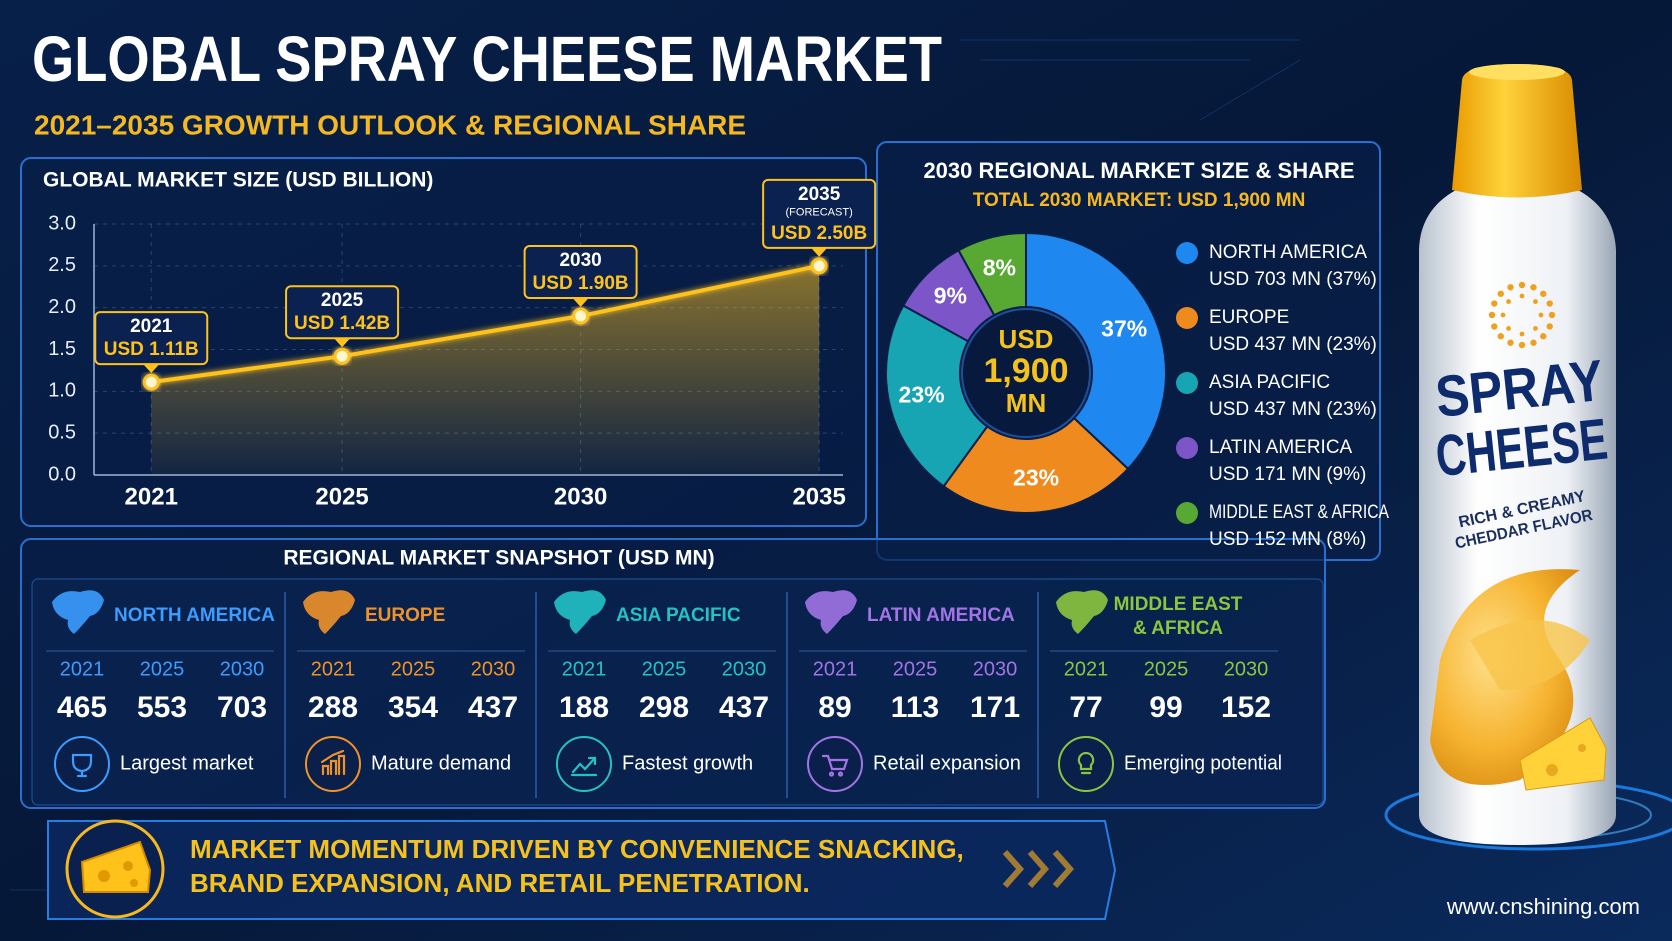  I want to click on region-note: Retail expansion, so click(947, 763).